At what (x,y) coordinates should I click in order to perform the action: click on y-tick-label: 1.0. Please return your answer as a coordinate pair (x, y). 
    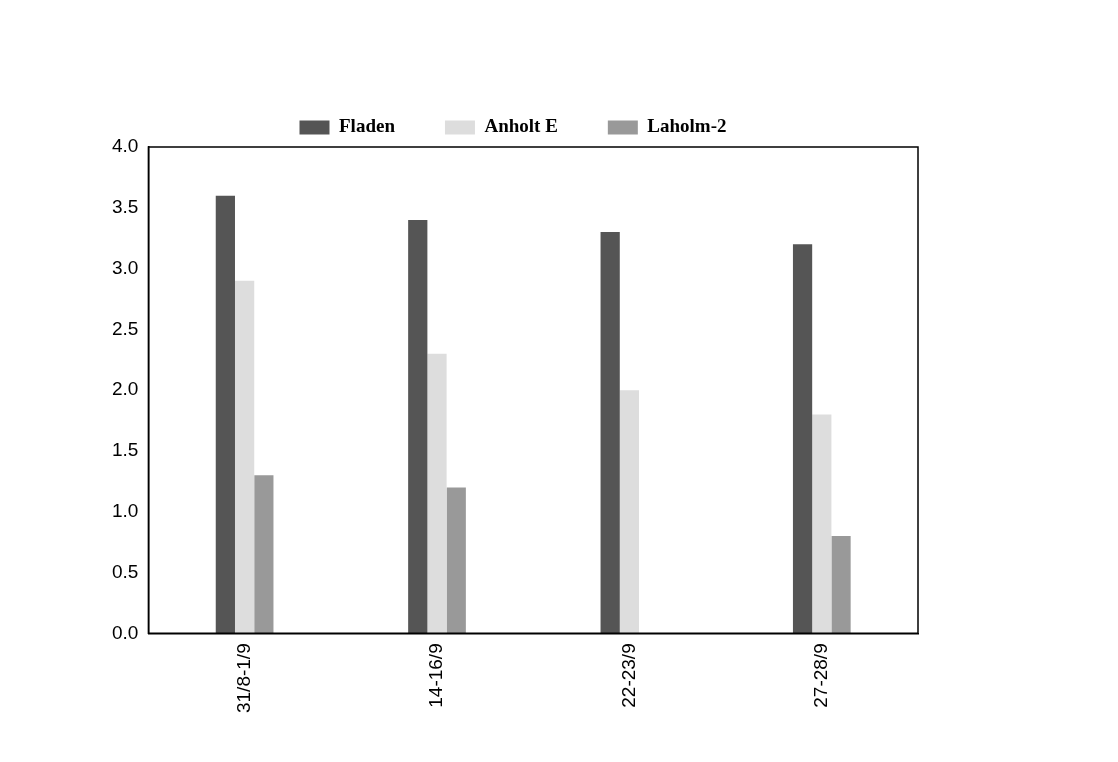
    Looking at the image, I should click on (125, 510).